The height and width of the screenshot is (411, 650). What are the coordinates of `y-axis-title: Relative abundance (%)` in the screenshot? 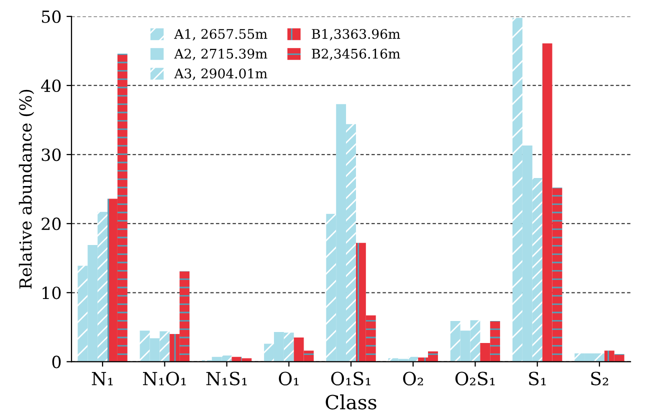 It's located at (26, 189).